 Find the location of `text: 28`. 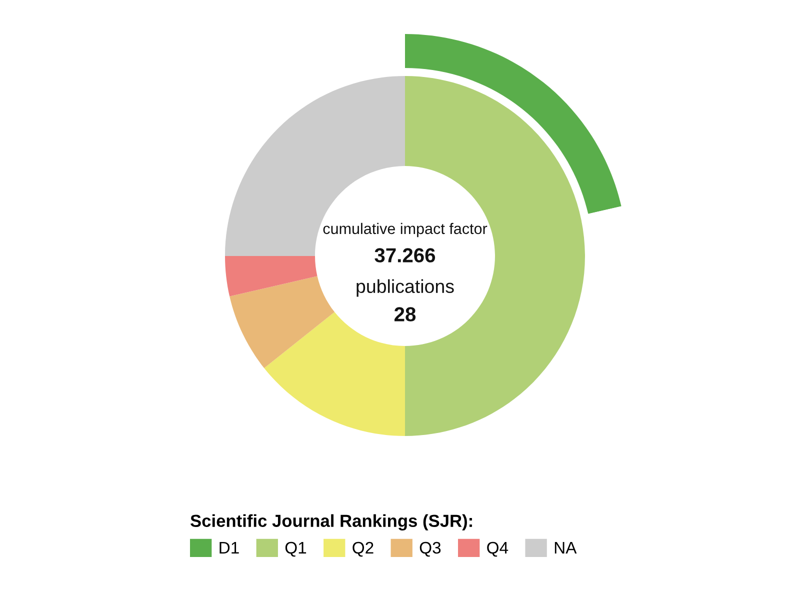

text: 28 is located at coordinates (405, 314).